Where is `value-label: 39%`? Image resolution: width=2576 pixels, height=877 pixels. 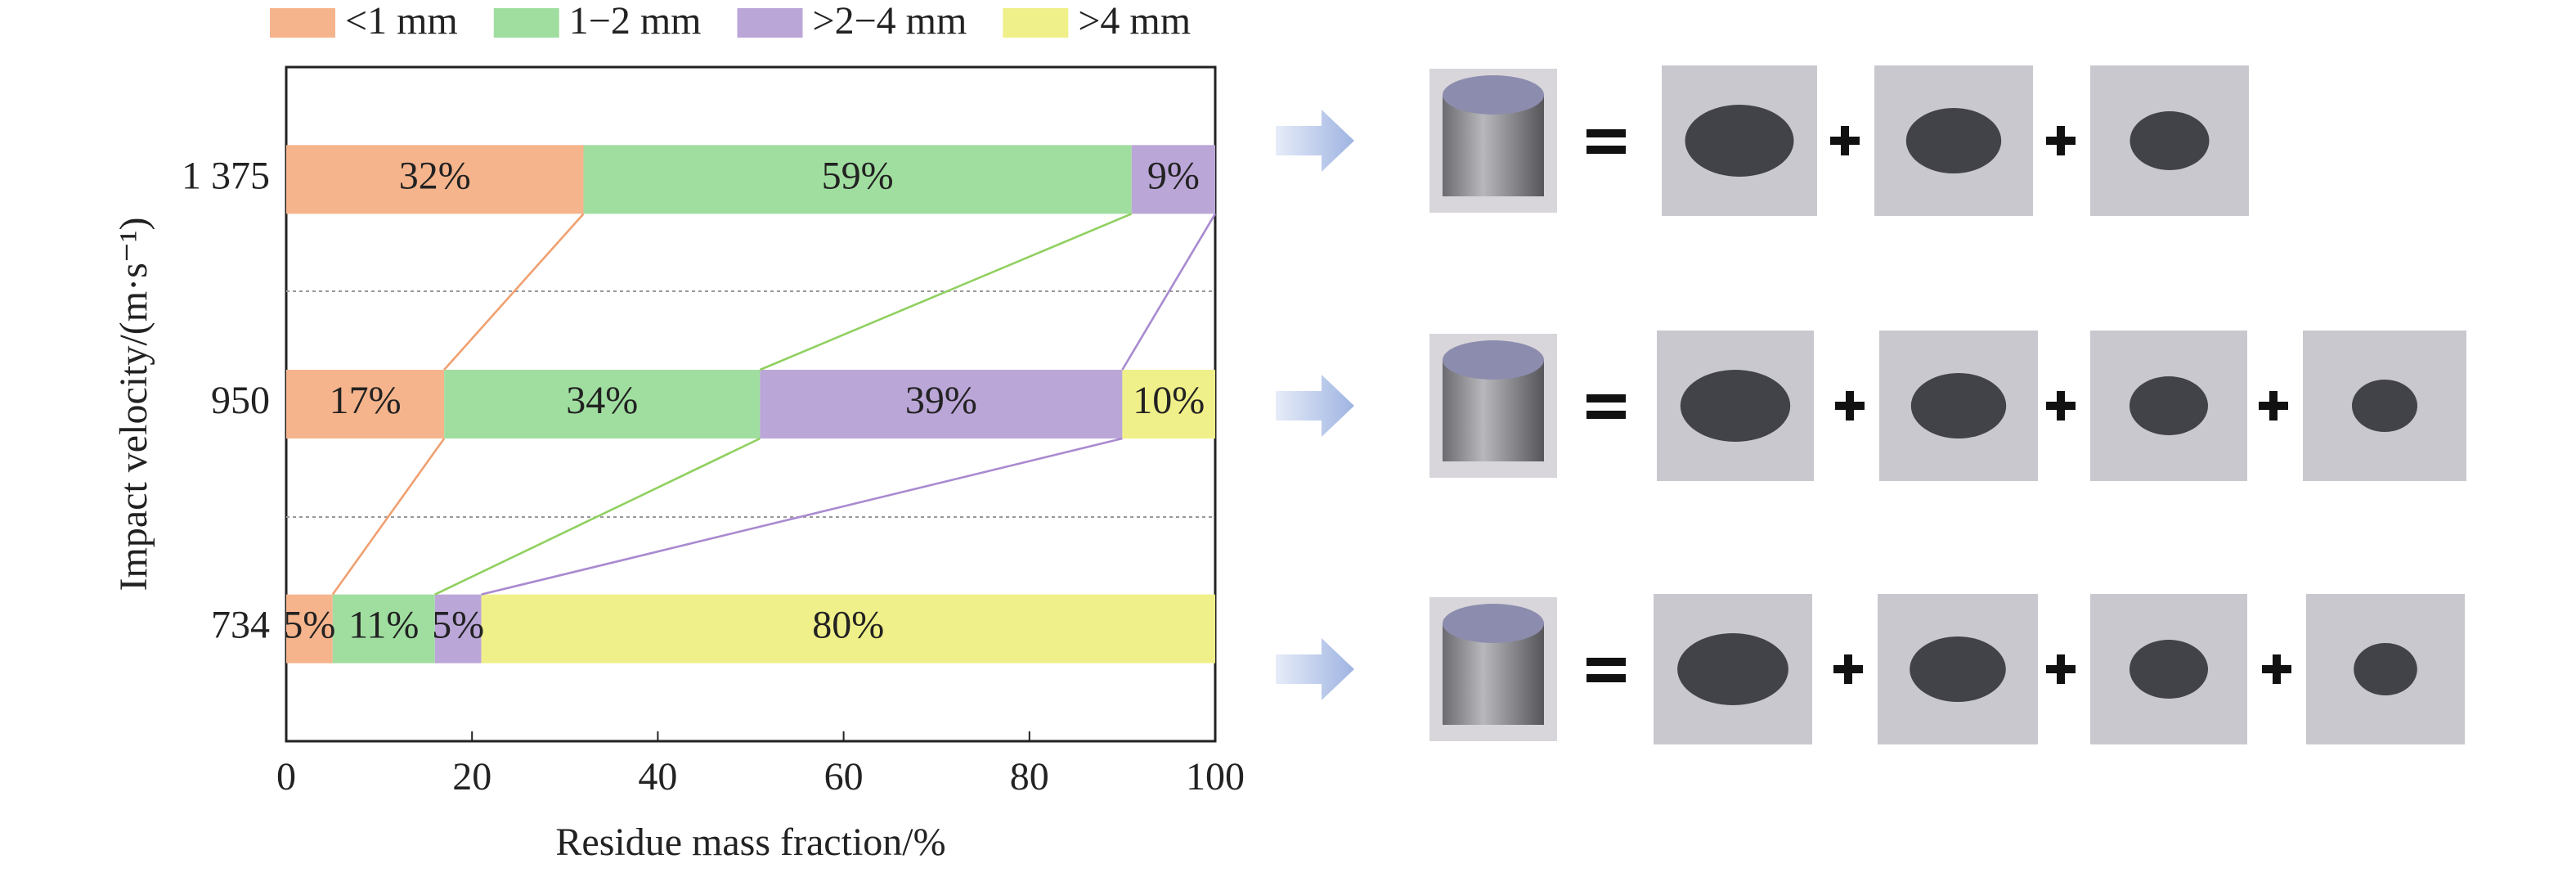 value-label: 39% is located at coordinates (941, 401).